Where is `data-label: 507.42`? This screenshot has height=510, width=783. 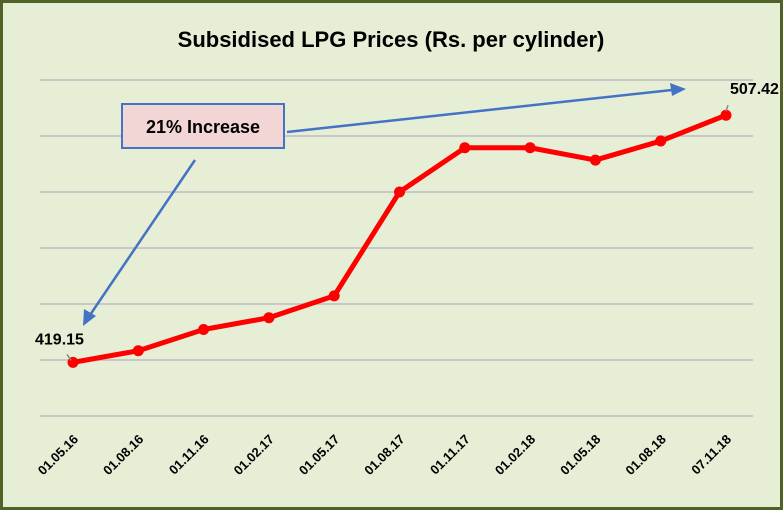
data-label: 507.42 is located at coordinates (754, 89).